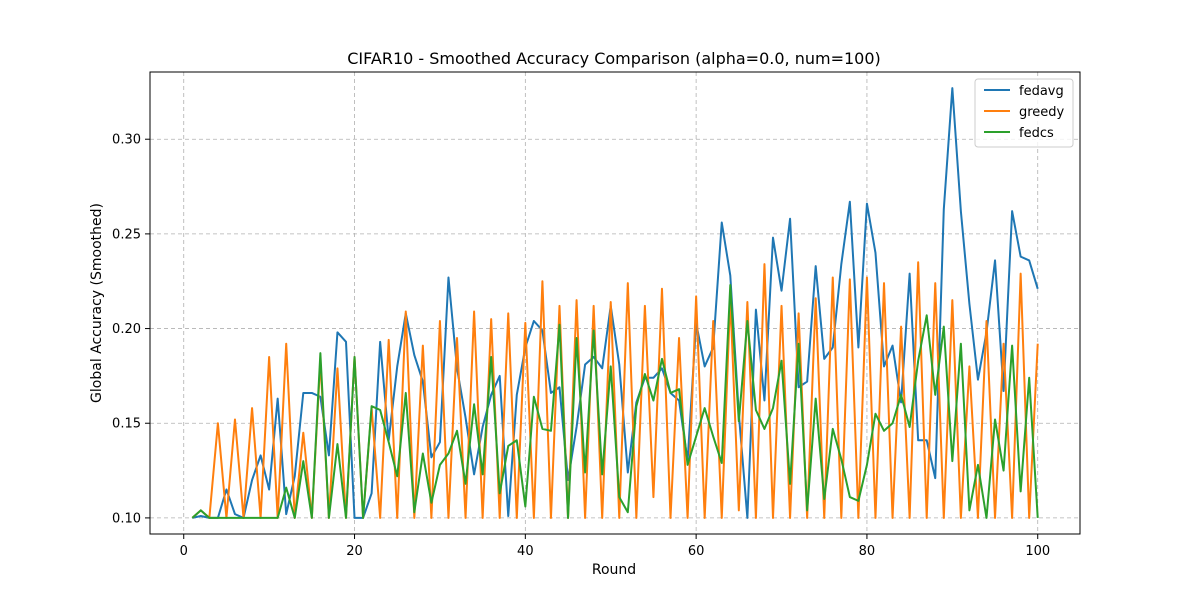 This screenshot has width=1200, height=600. Describe the element at coordinates (184, 551) in the screenshot. I see `x-tick-label: 0` at that location.